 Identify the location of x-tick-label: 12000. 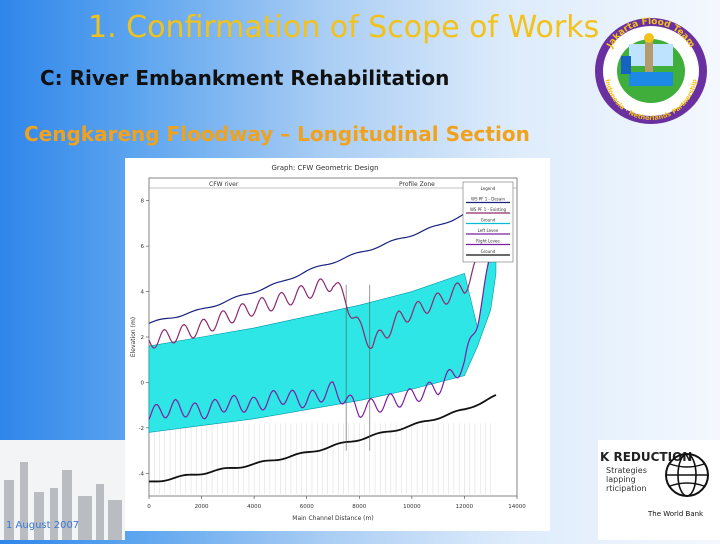
(465, 507).